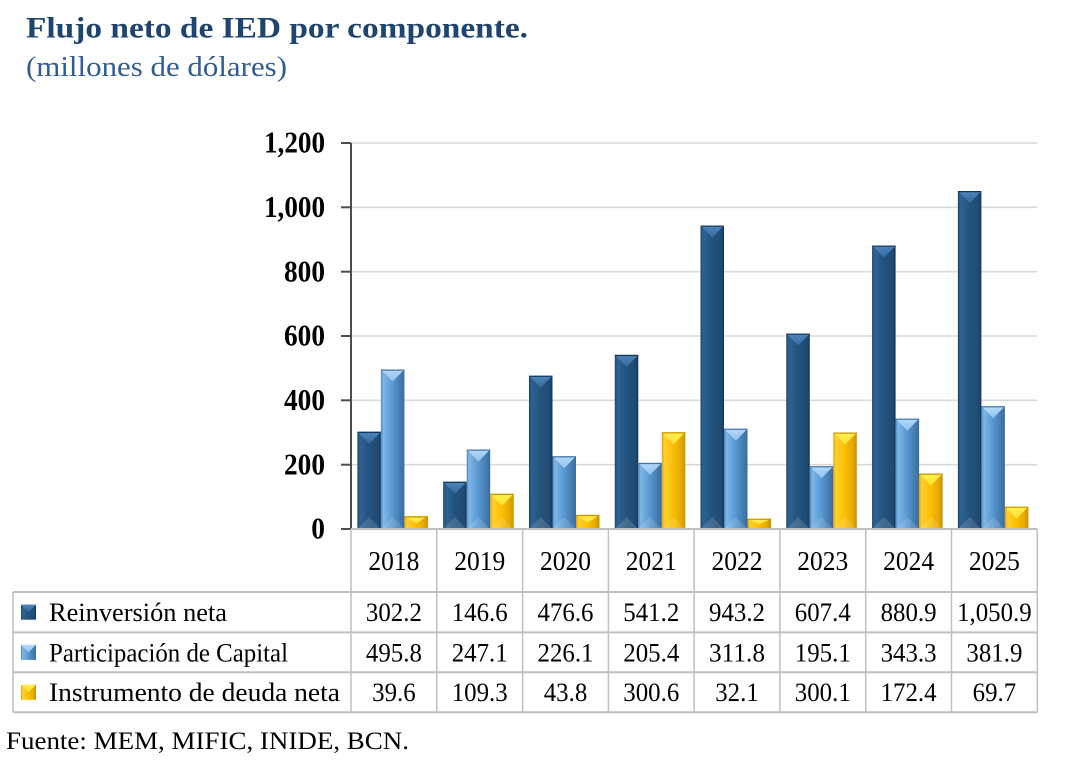 The height and width of the screenshot is (769, 1069). What do you see at coordinates (394, 612) in the screenshot?
I see `svg-text: 302.2` at bounding box center [394, 612].